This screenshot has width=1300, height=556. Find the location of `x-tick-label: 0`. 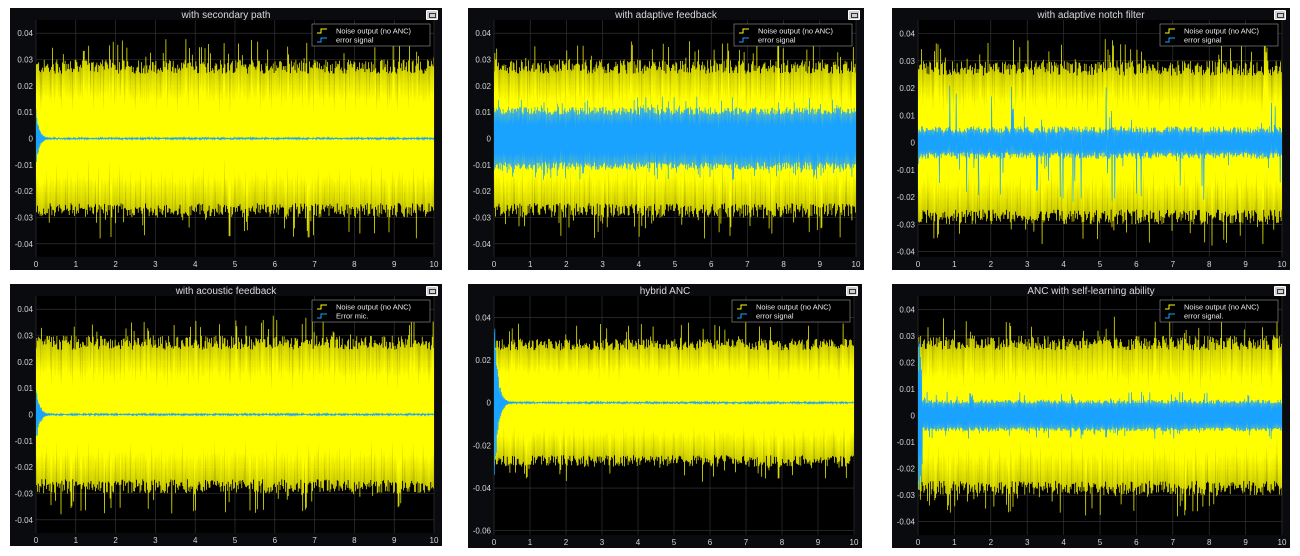

x-tick-label: 0 is located at coordinates (494, 542).